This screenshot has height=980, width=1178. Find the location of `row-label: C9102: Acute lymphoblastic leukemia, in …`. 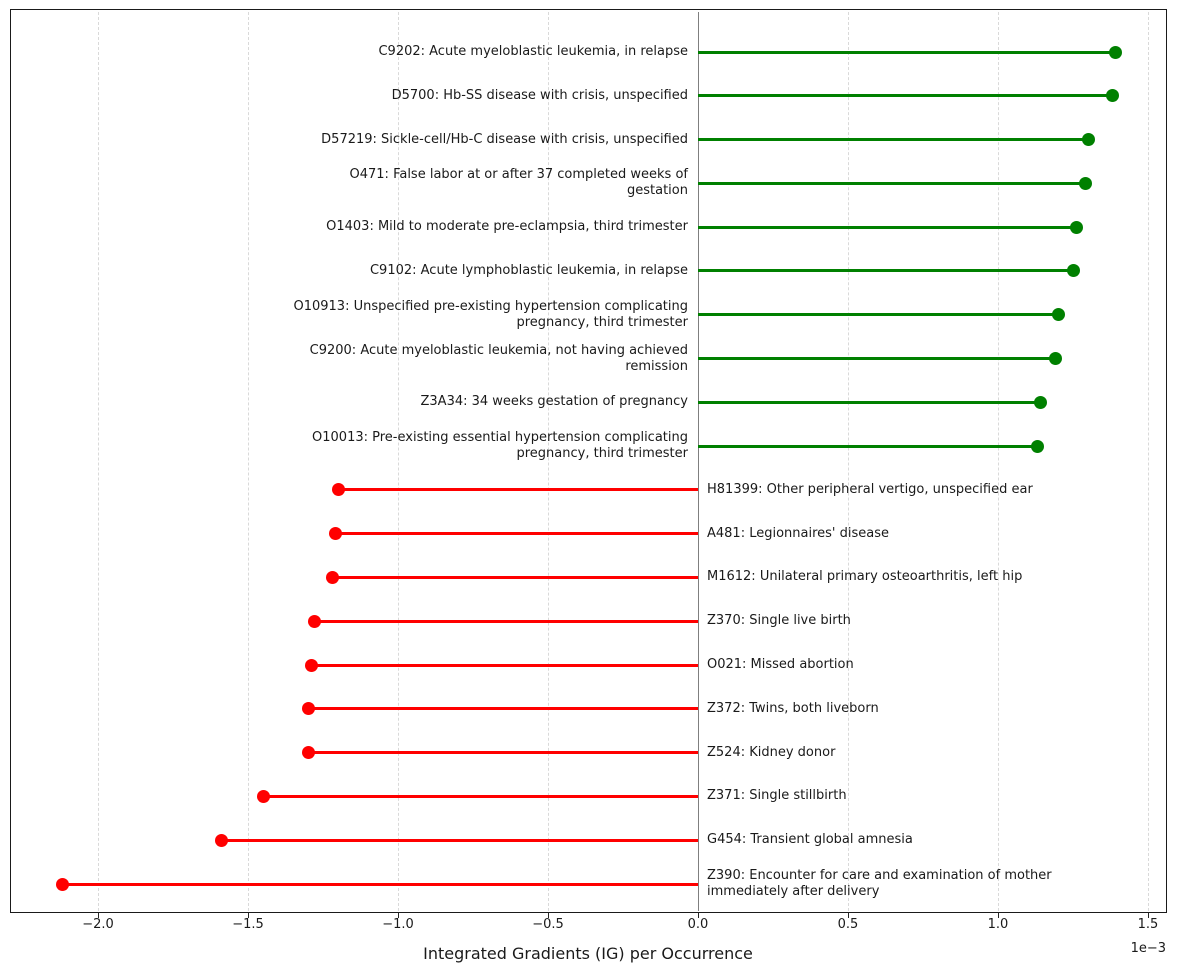

row-label: C9102: Acute lymphoblastic leukemia, in … is located at coordinates (528, 270).